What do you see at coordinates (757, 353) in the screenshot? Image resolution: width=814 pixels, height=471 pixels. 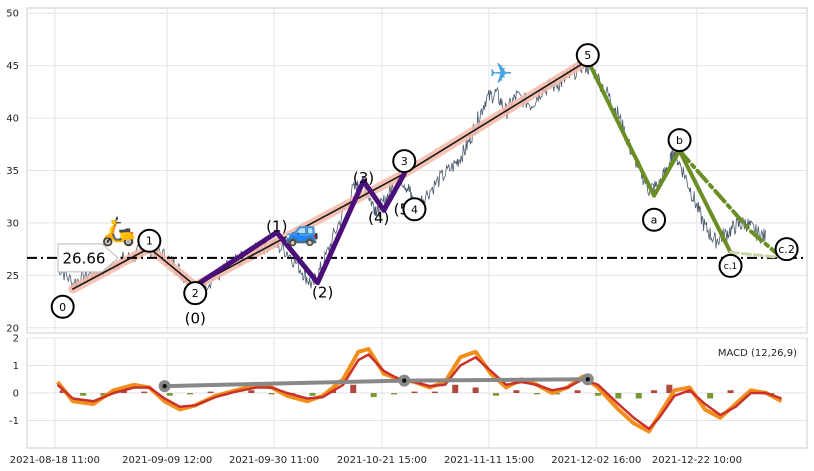 I see `macd-legend-label: MACD (12,26,9)` at bounding box center [757, 353].